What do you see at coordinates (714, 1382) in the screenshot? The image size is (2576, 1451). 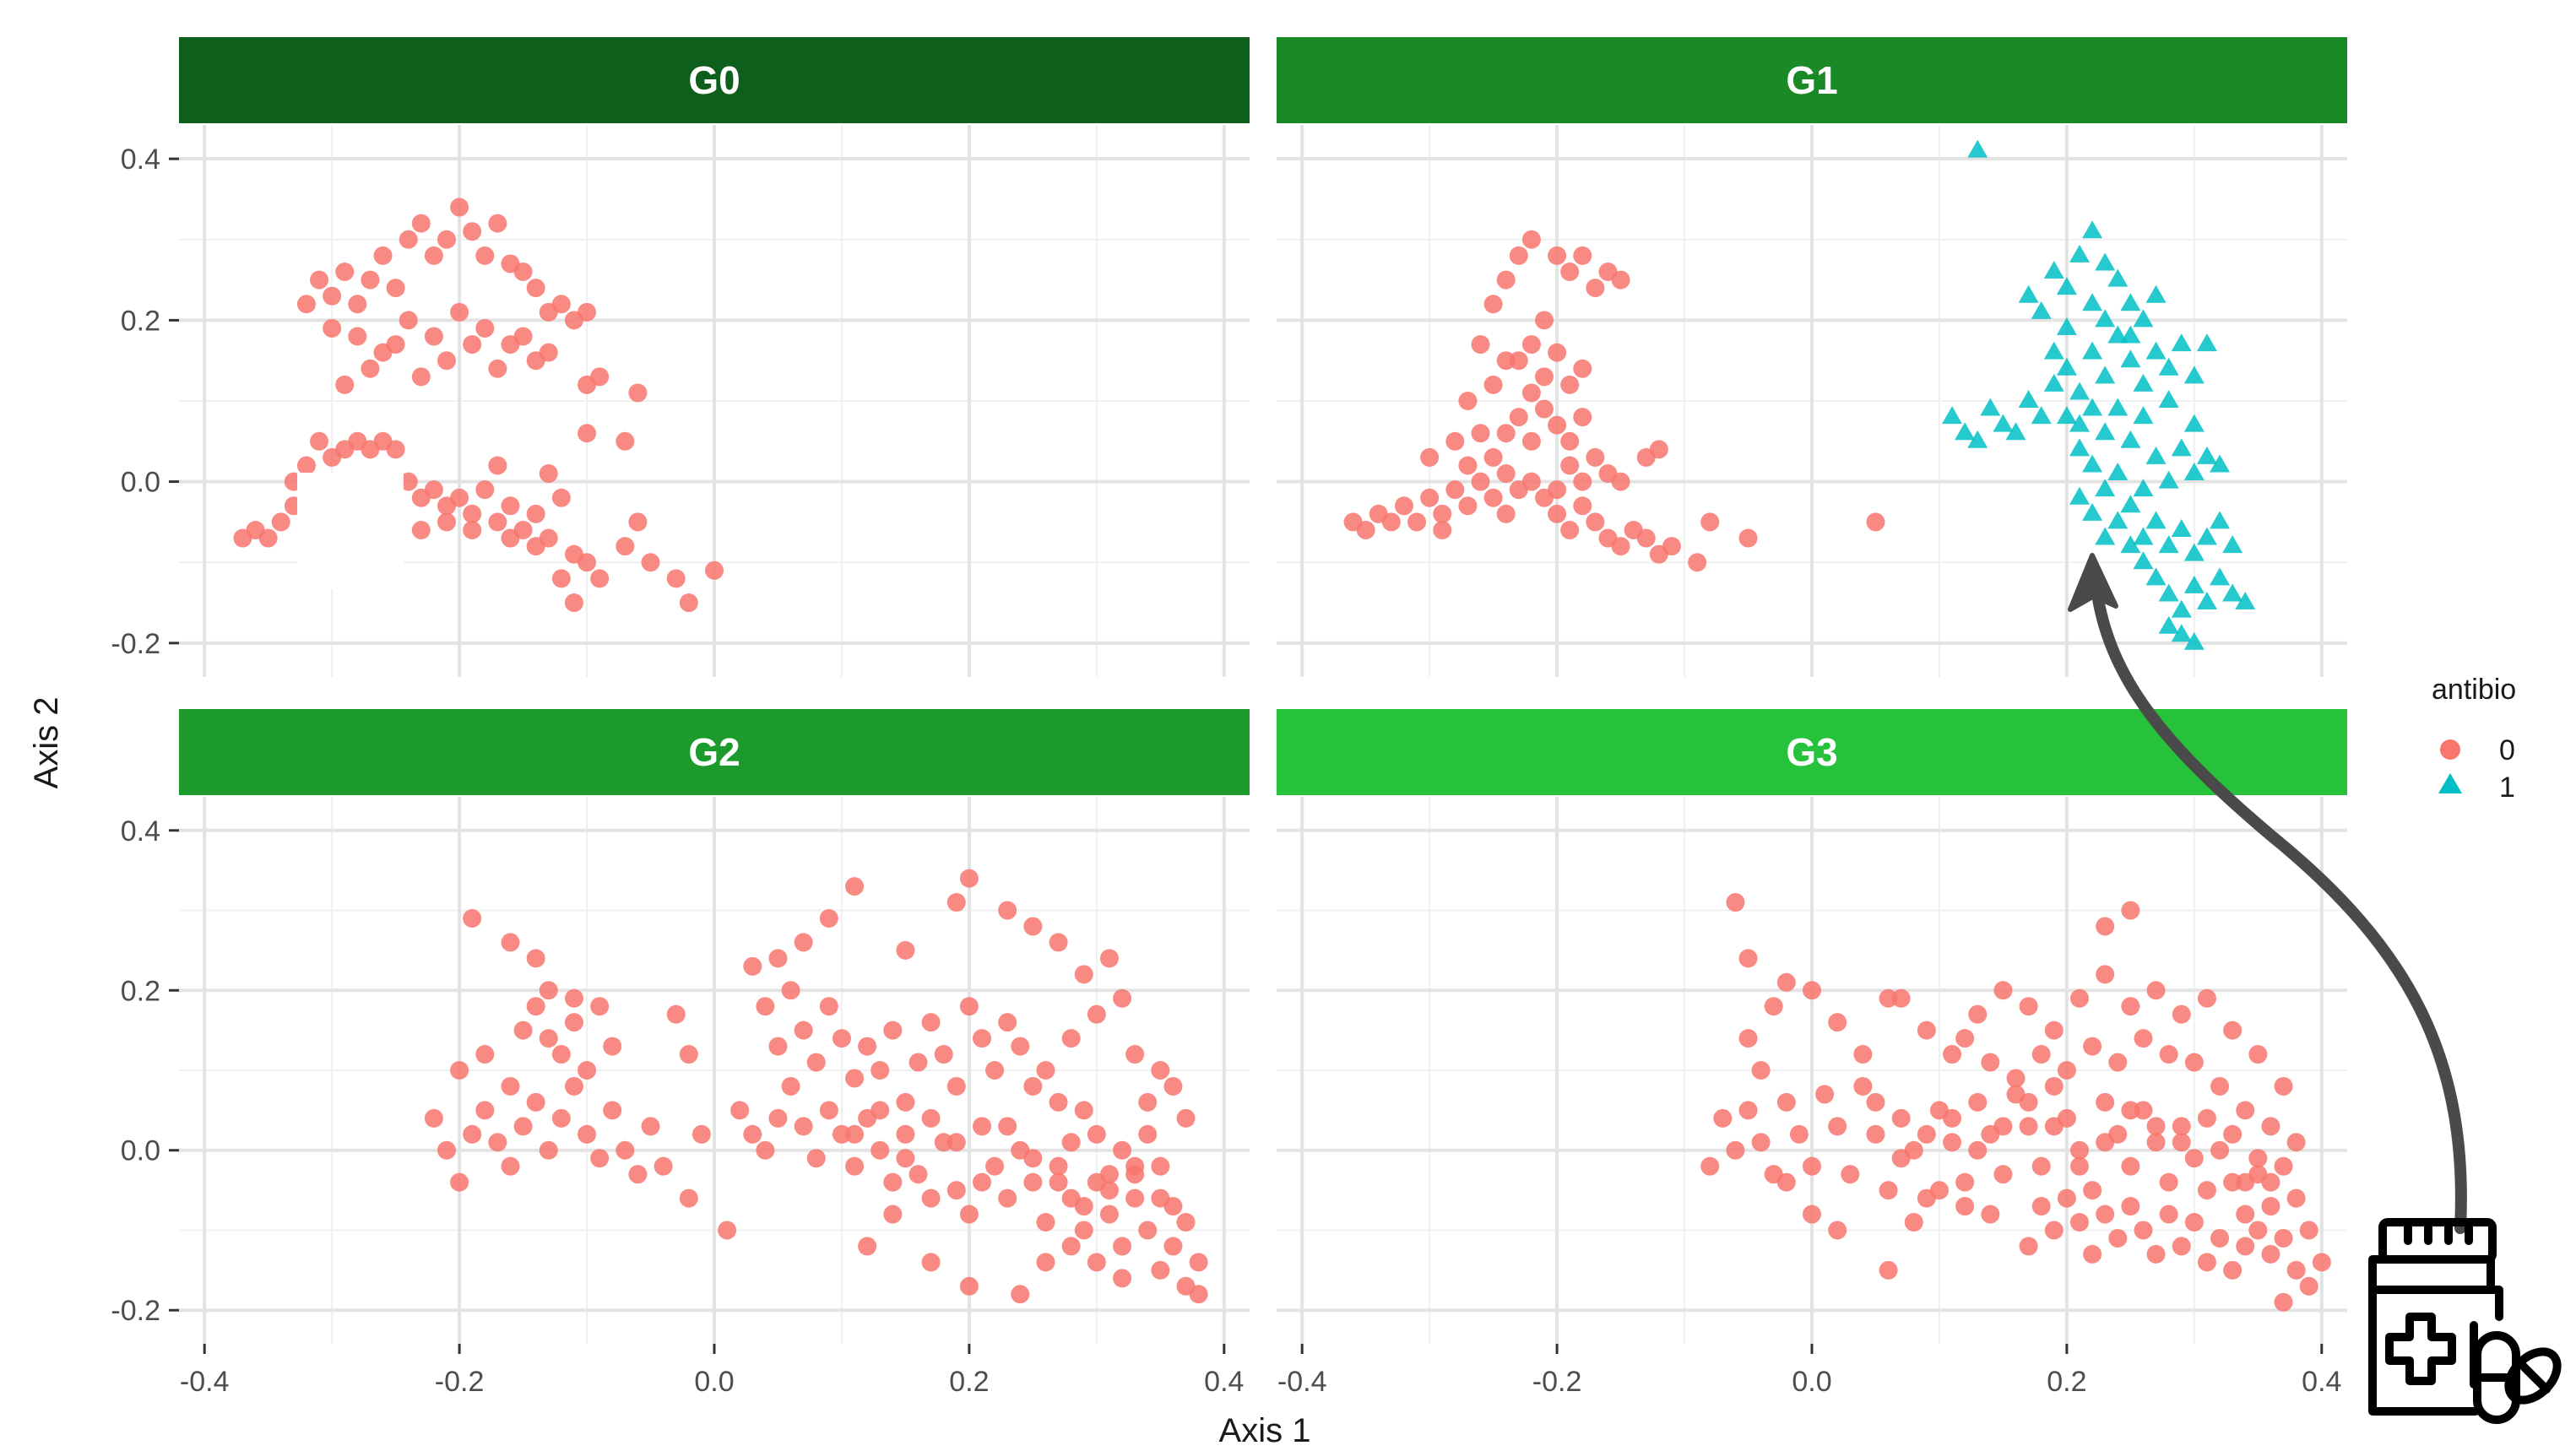 I see `x-tick-label: 0.0` at bounding box center [714, 1382].